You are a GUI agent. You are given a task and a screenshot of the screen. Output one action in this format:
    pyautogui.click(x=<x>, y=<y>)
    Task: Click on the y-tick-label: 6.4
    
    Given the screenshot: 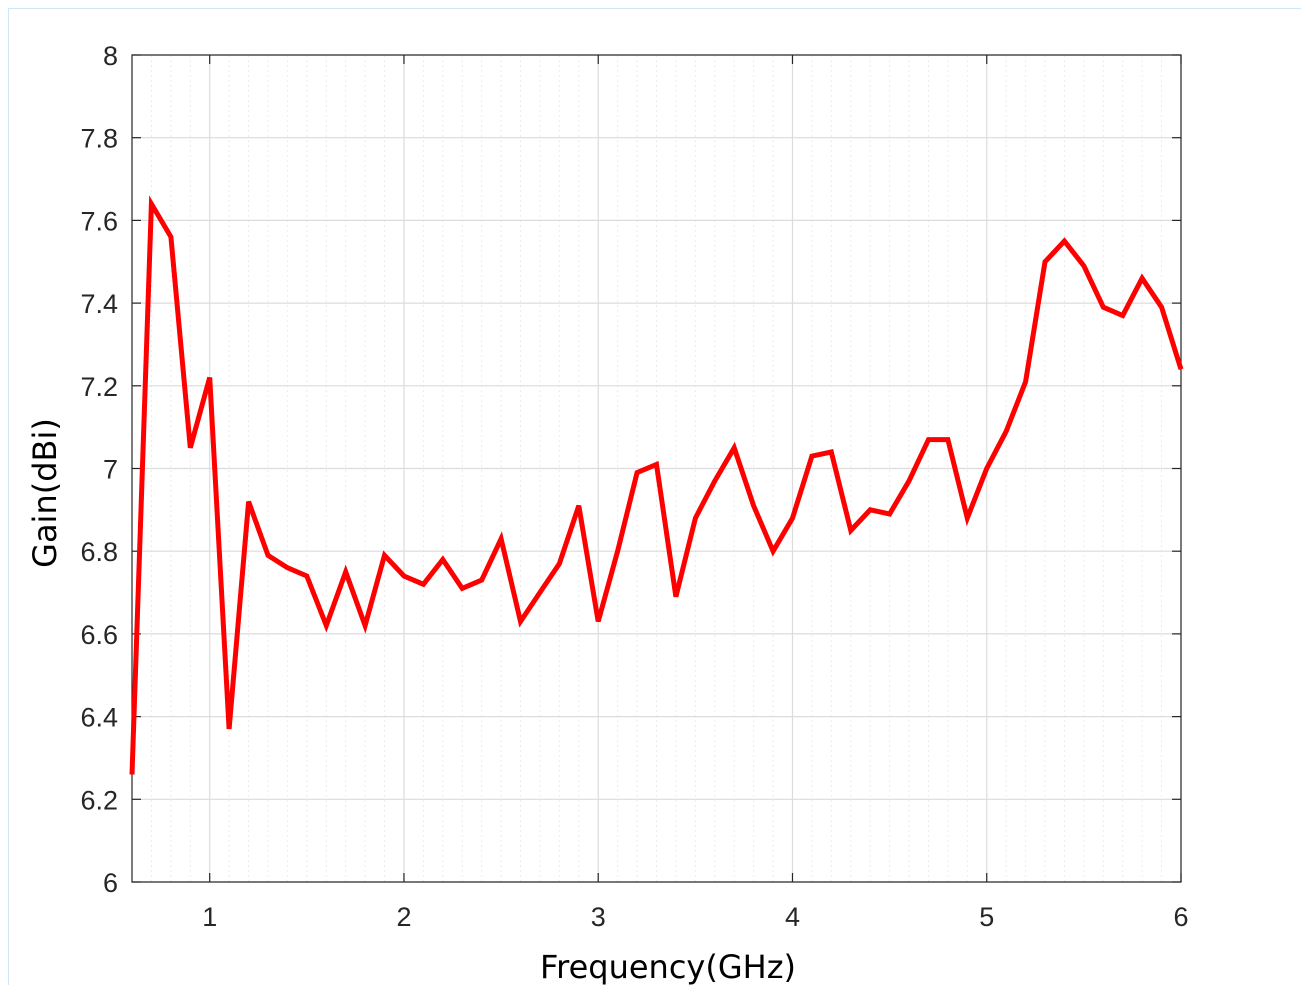 What is the action you would take?
    pyautogui.click(x=99, y=718)
    